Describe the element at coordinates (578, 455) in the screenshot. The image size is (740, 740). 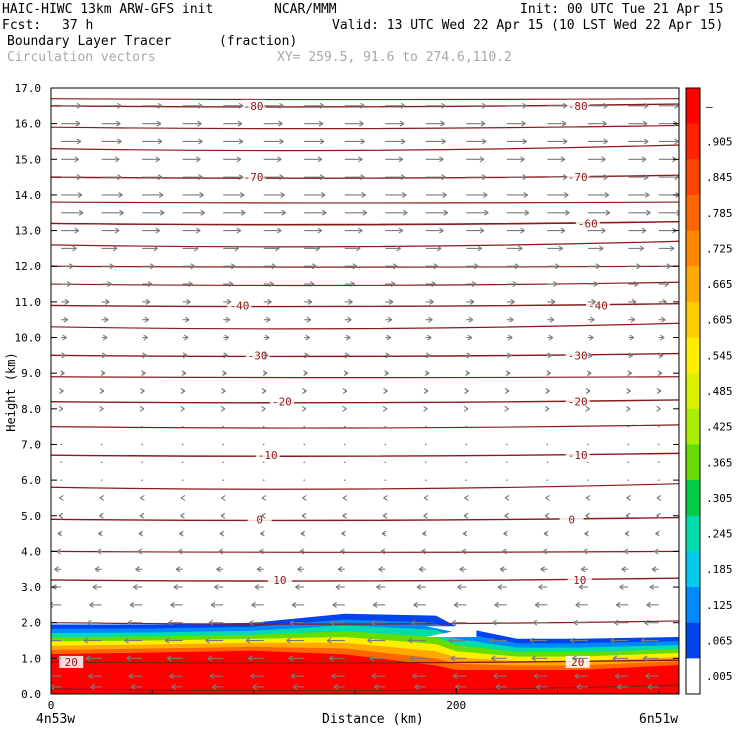
I see `contour-label: -10` at that location.